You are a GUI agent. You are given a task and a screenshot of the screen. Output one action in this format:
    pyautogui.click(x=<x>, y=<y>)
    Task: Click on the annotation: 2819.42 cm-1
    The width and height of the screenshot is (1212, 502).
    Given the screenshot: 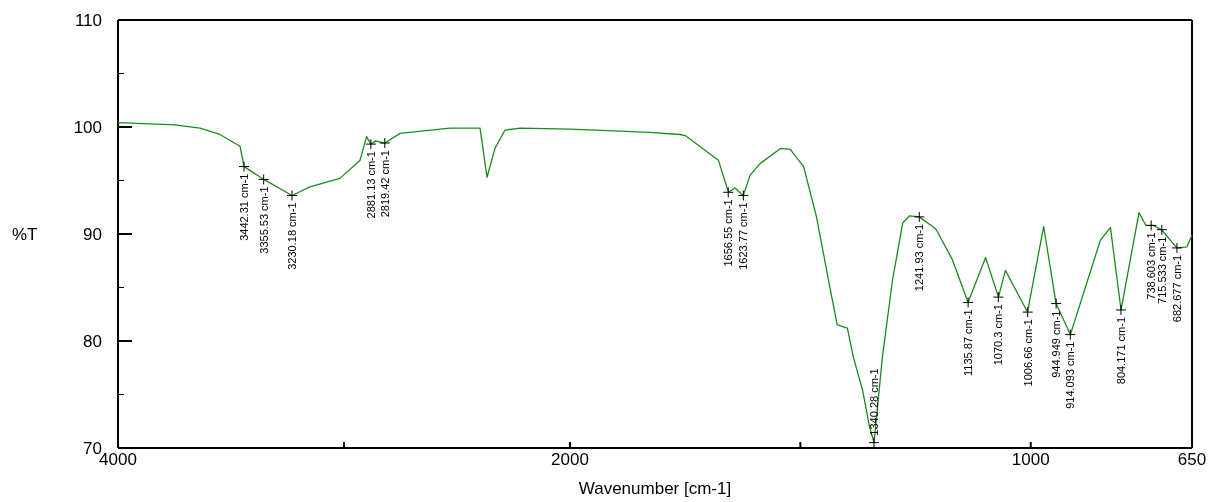 What is the action you would take?
    pyautogui.click(x=384, y=184)
    